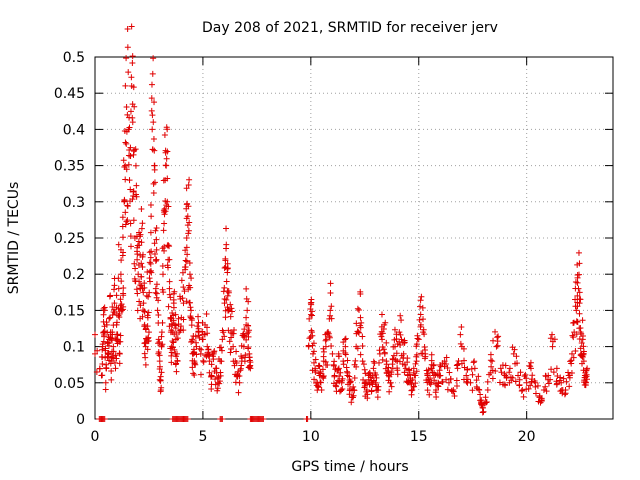 The image size is (640, 480). I want to click on y-tick-label: 0.5, so click(74, 58).